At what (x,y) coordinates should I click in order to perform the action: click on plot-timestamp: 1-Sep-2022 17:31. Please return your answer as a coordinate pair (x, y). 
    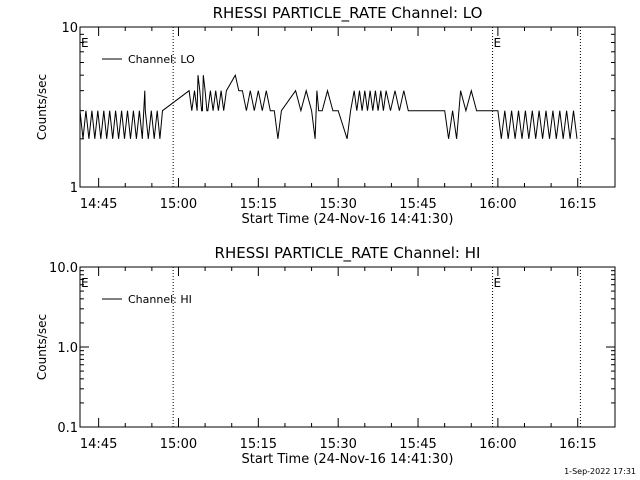
    Looking at the image, I should click on (600, 471).